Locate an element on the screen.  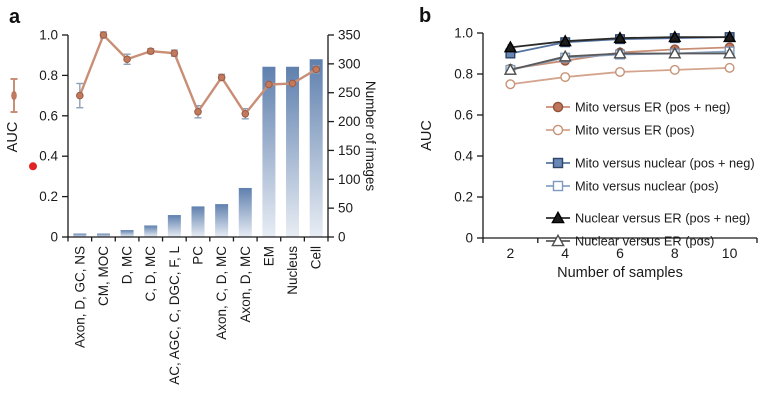
legend-label: Nuclear versus ER (pos + neg) is located at coordinates (662, 217).